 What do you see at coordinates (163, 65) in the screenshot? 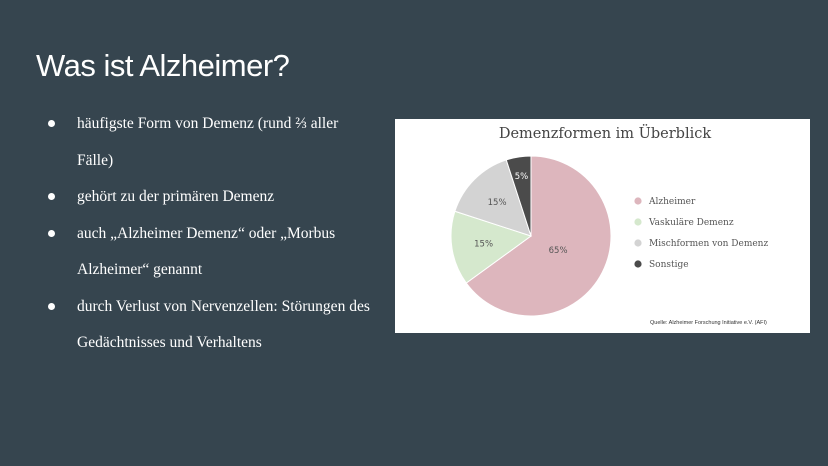
I see `slide-title: Was ist Alzheimer?` at bounding box center [163, 65].